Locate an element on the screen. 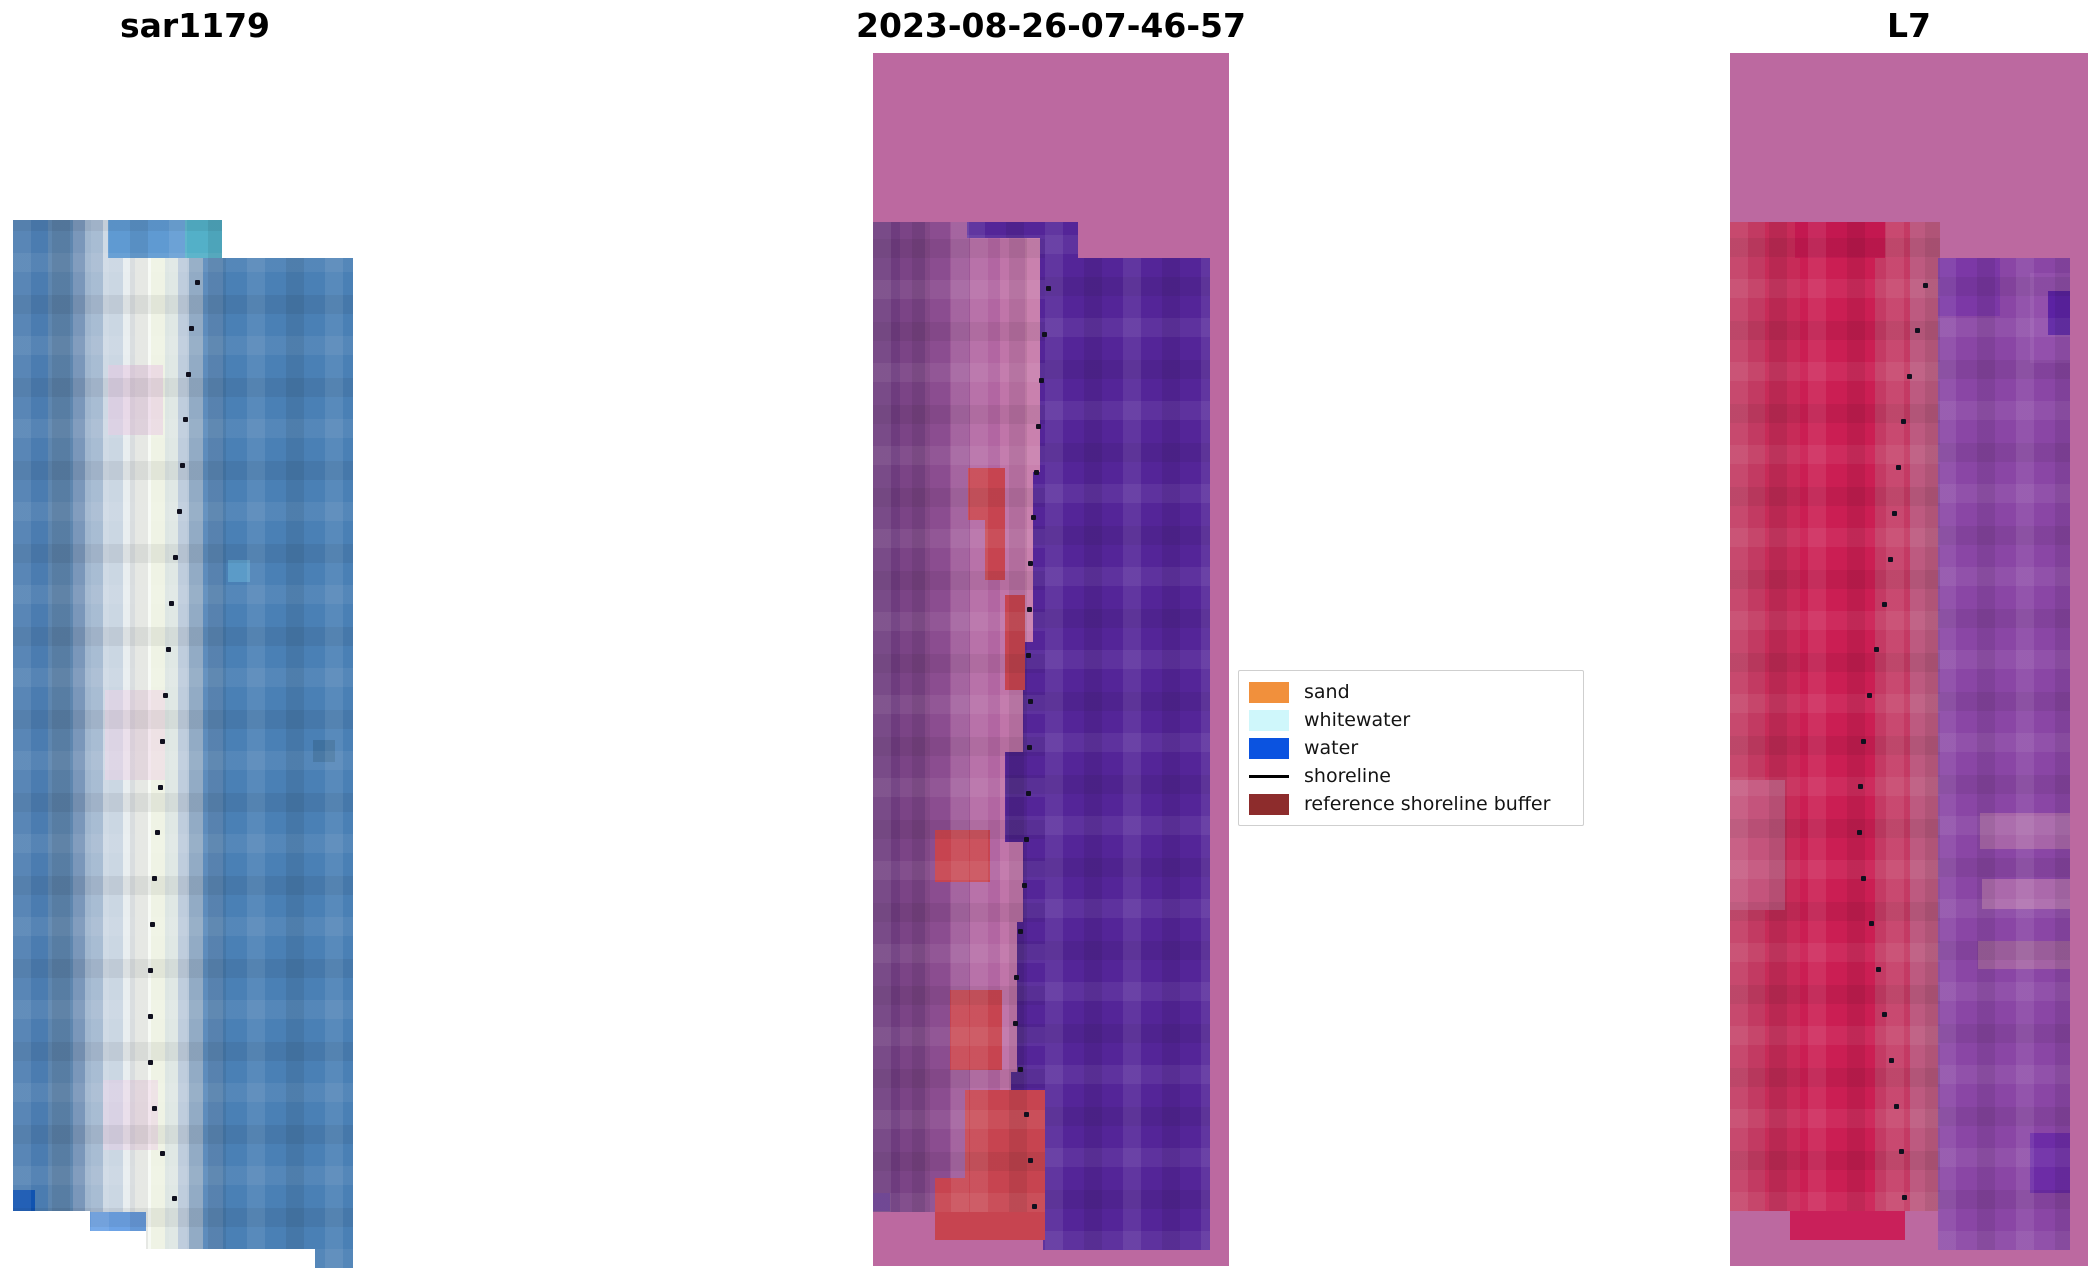 Image resolution: width=2100 pixels, height=1283 pixels. sar-light-blue-bar is located at coordinates (118, 1221).